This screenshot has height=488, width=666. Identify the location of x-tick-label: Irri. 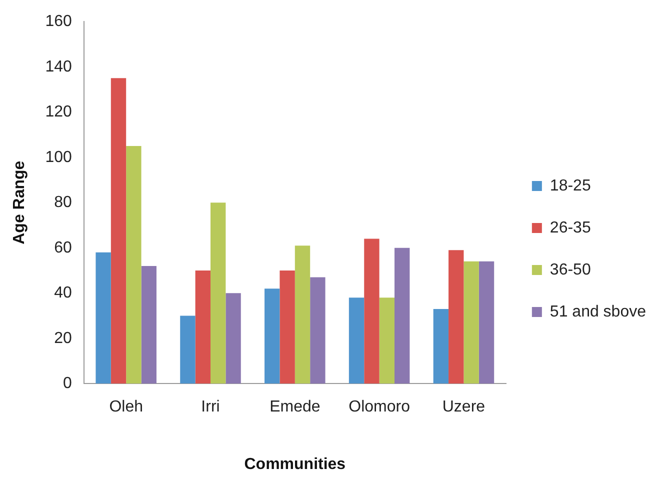
(210, 407).